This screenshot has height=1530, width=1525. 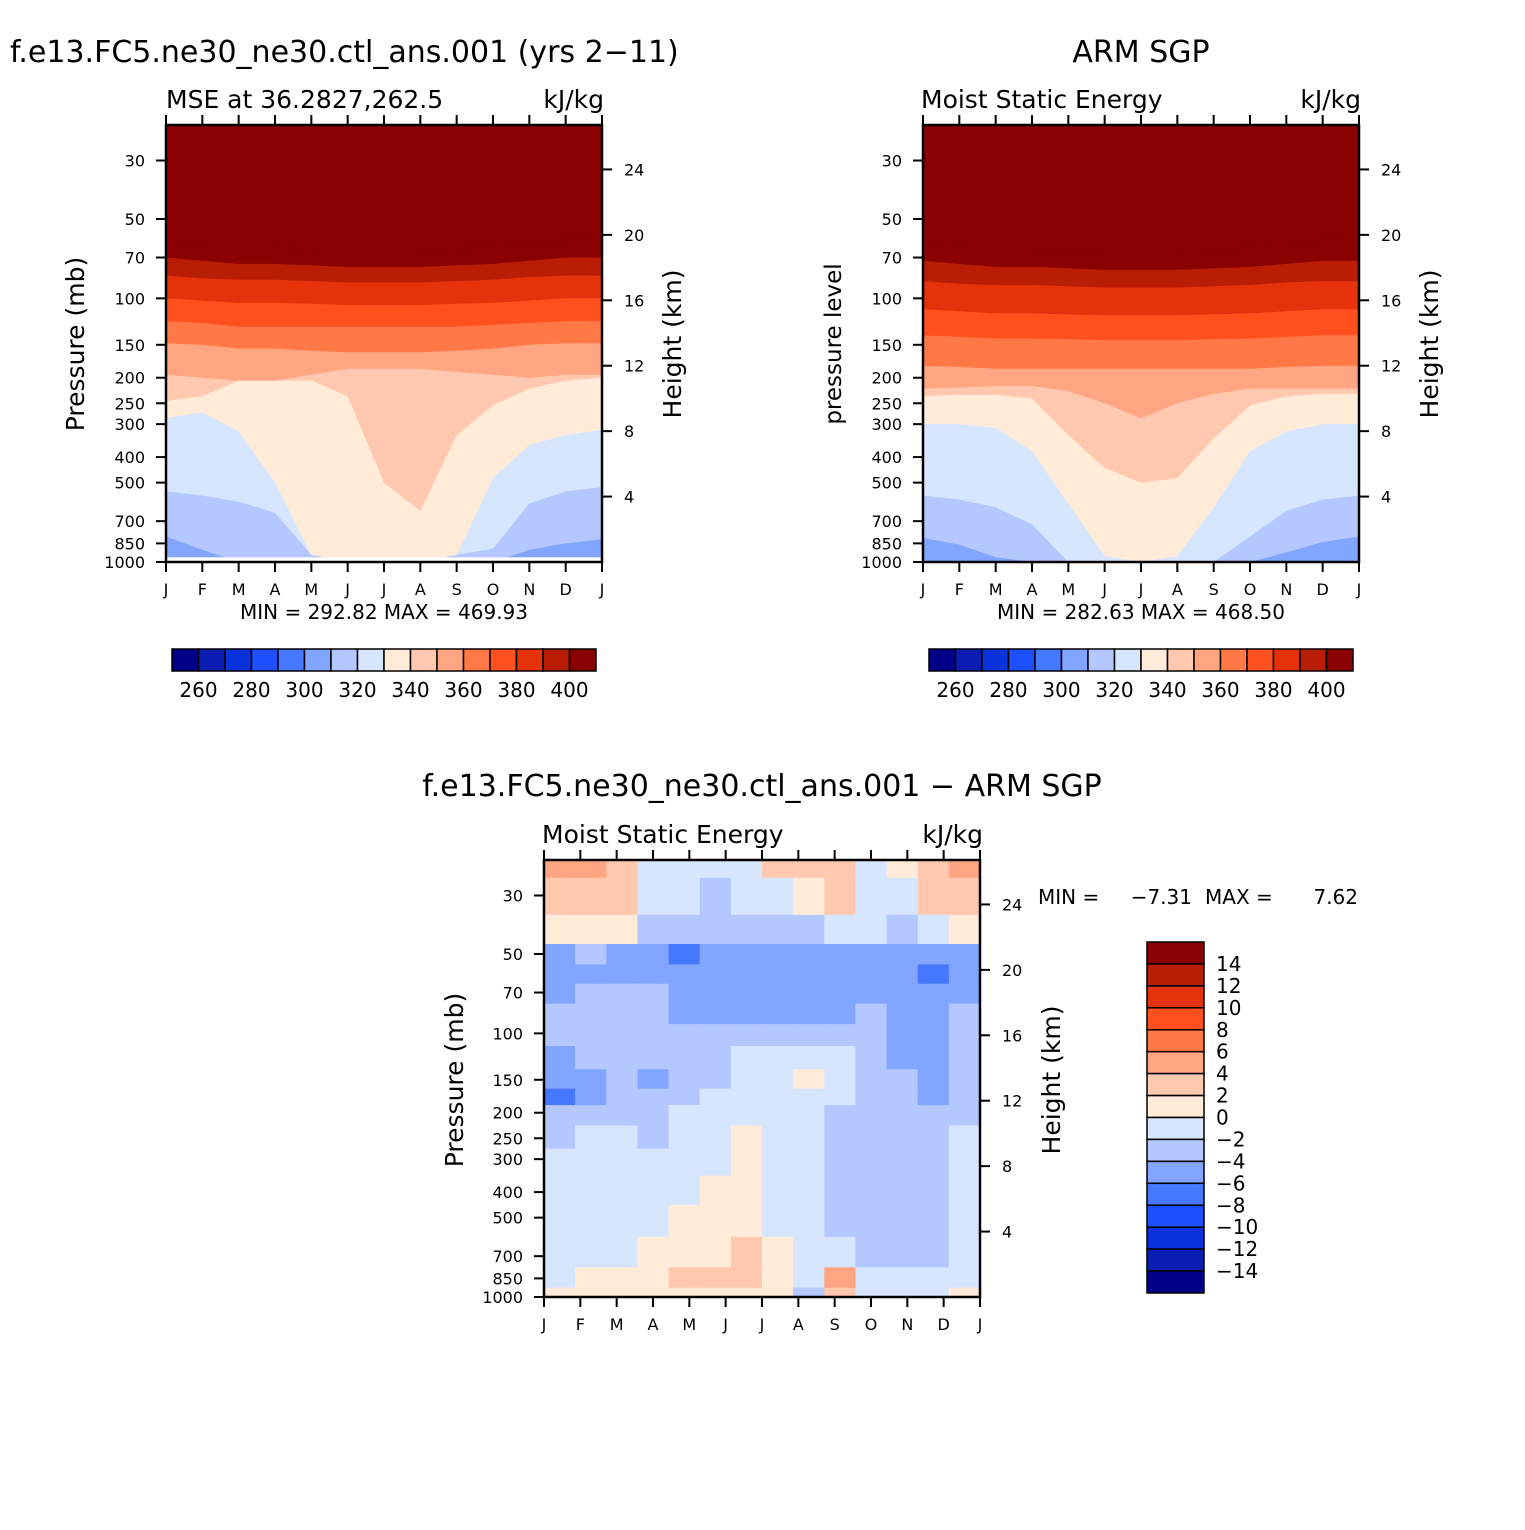 I want to click on colorbar-label: 380, so click(x=516, y=690).